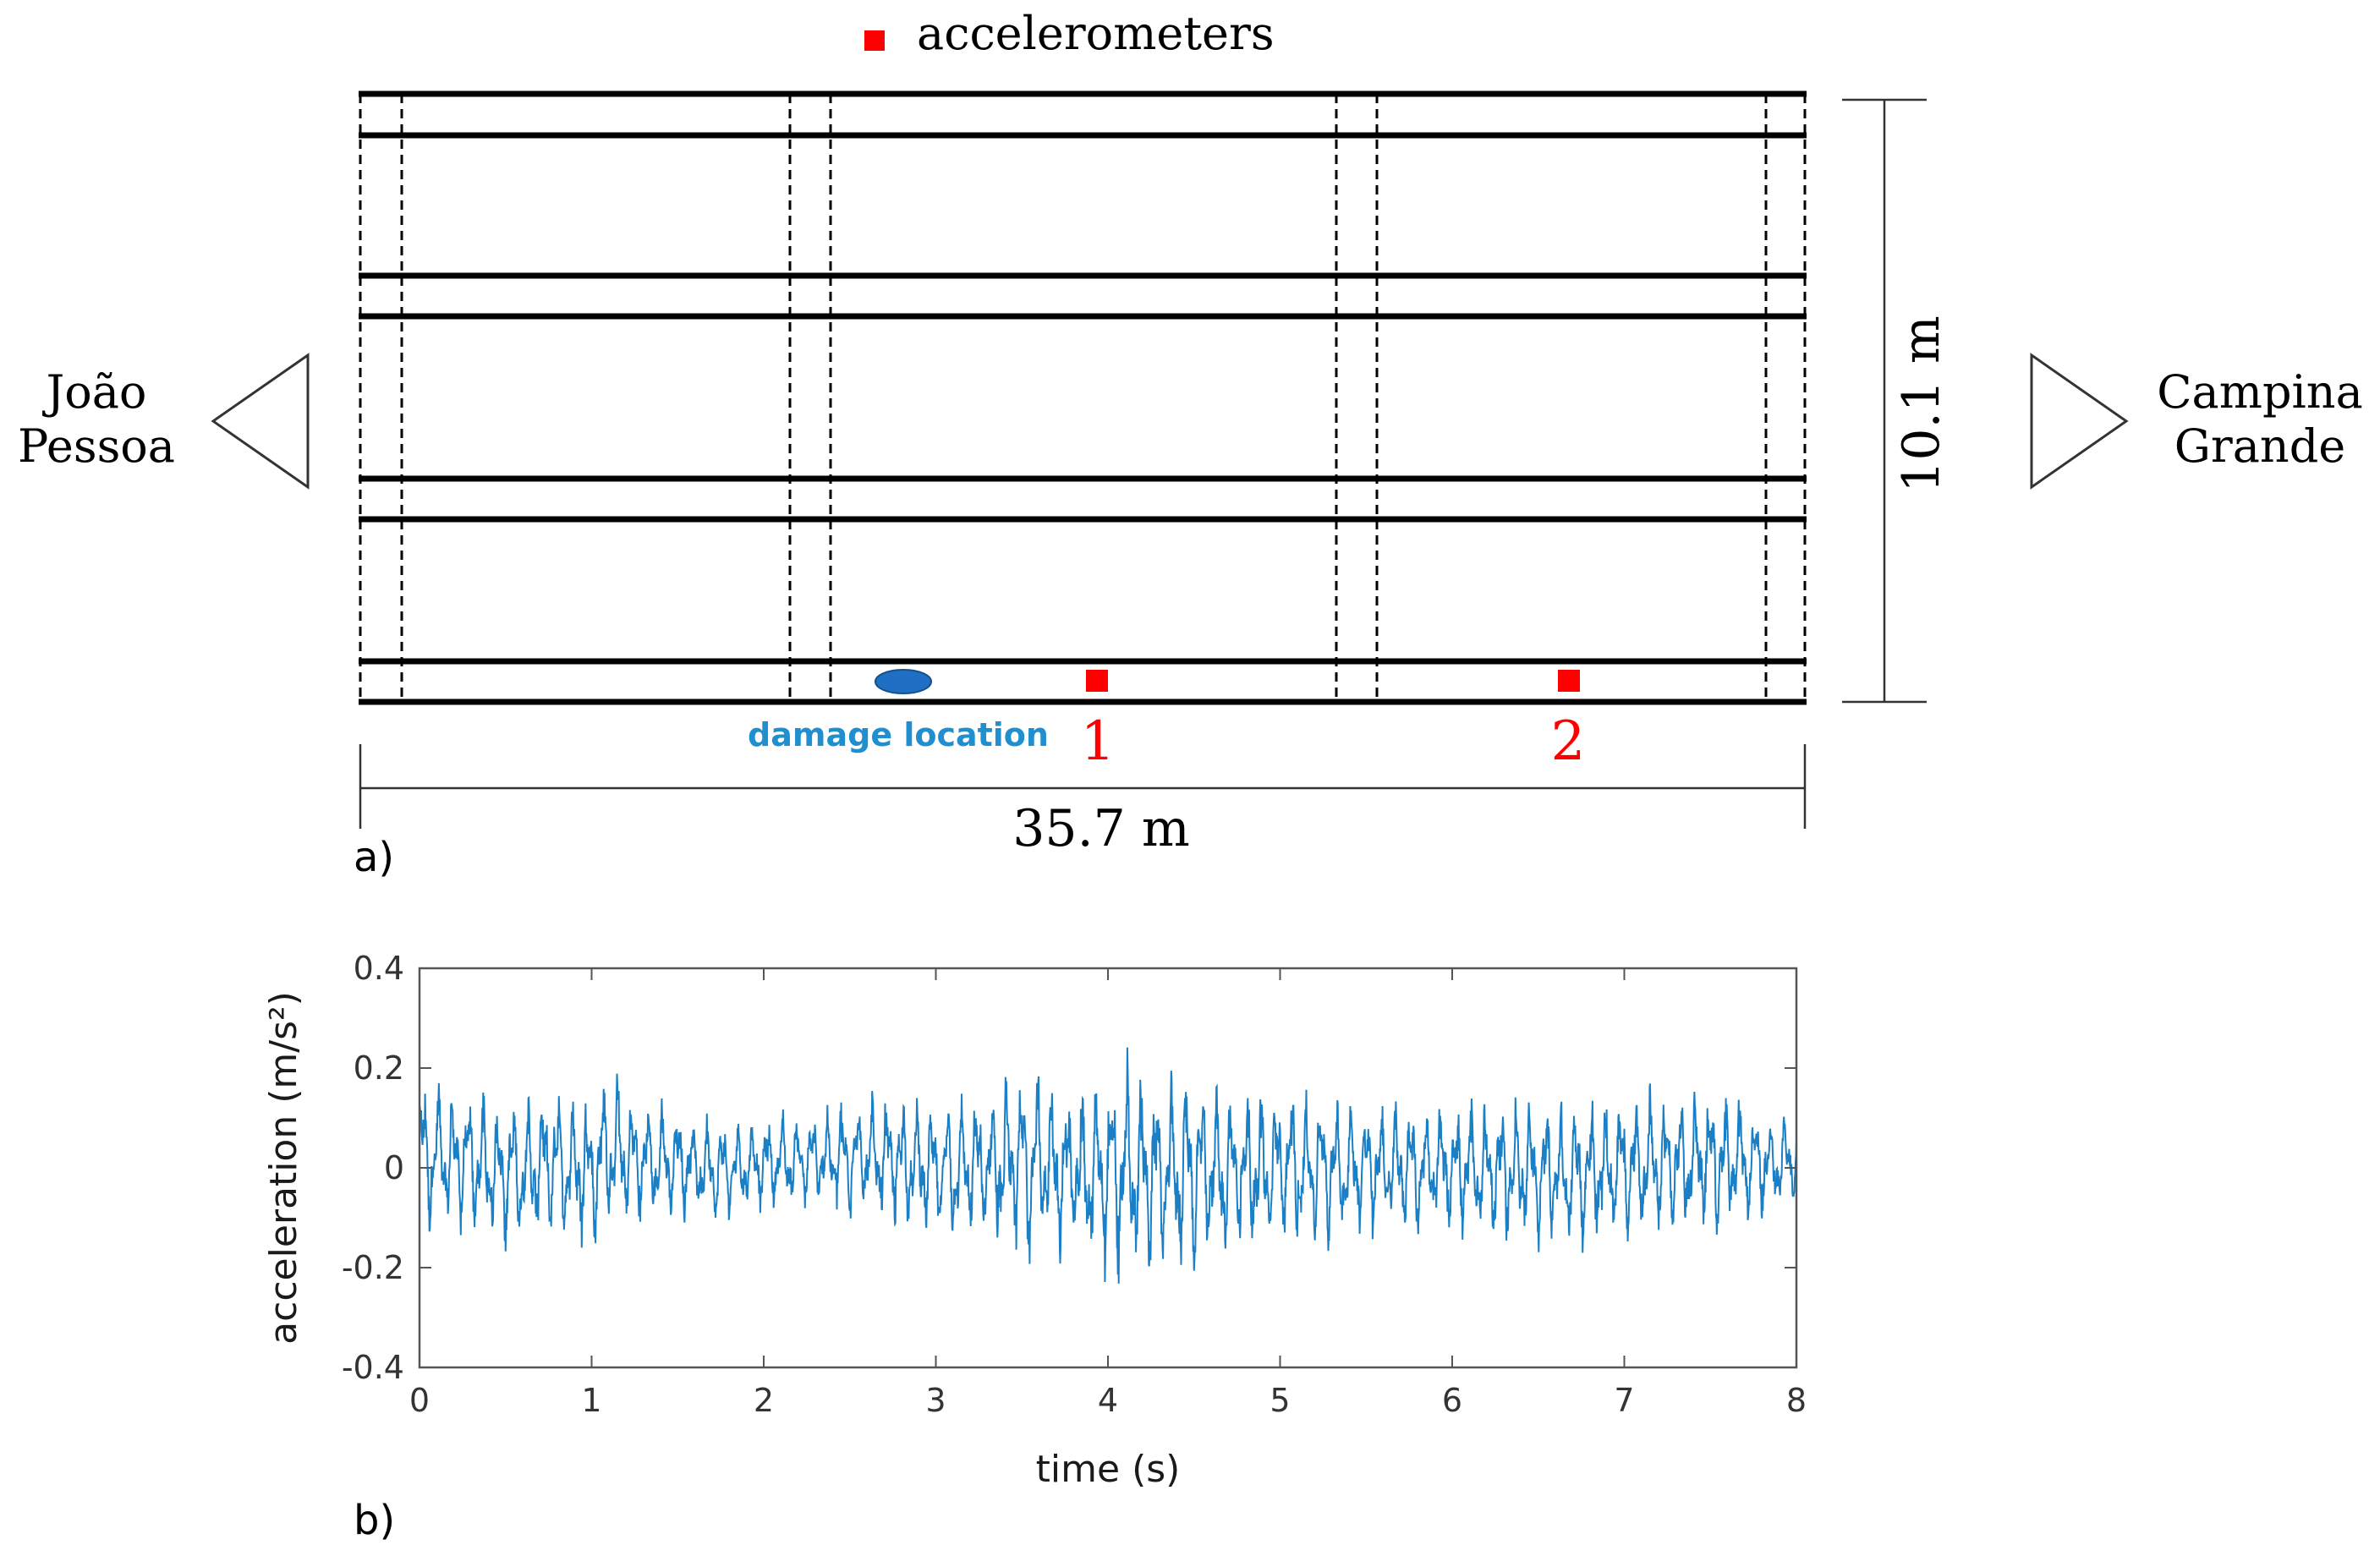  What do you see at coordinates (898, 734) in the screenshot?
I see `damage-location-label: damage location` at bounding box center [898, 734].